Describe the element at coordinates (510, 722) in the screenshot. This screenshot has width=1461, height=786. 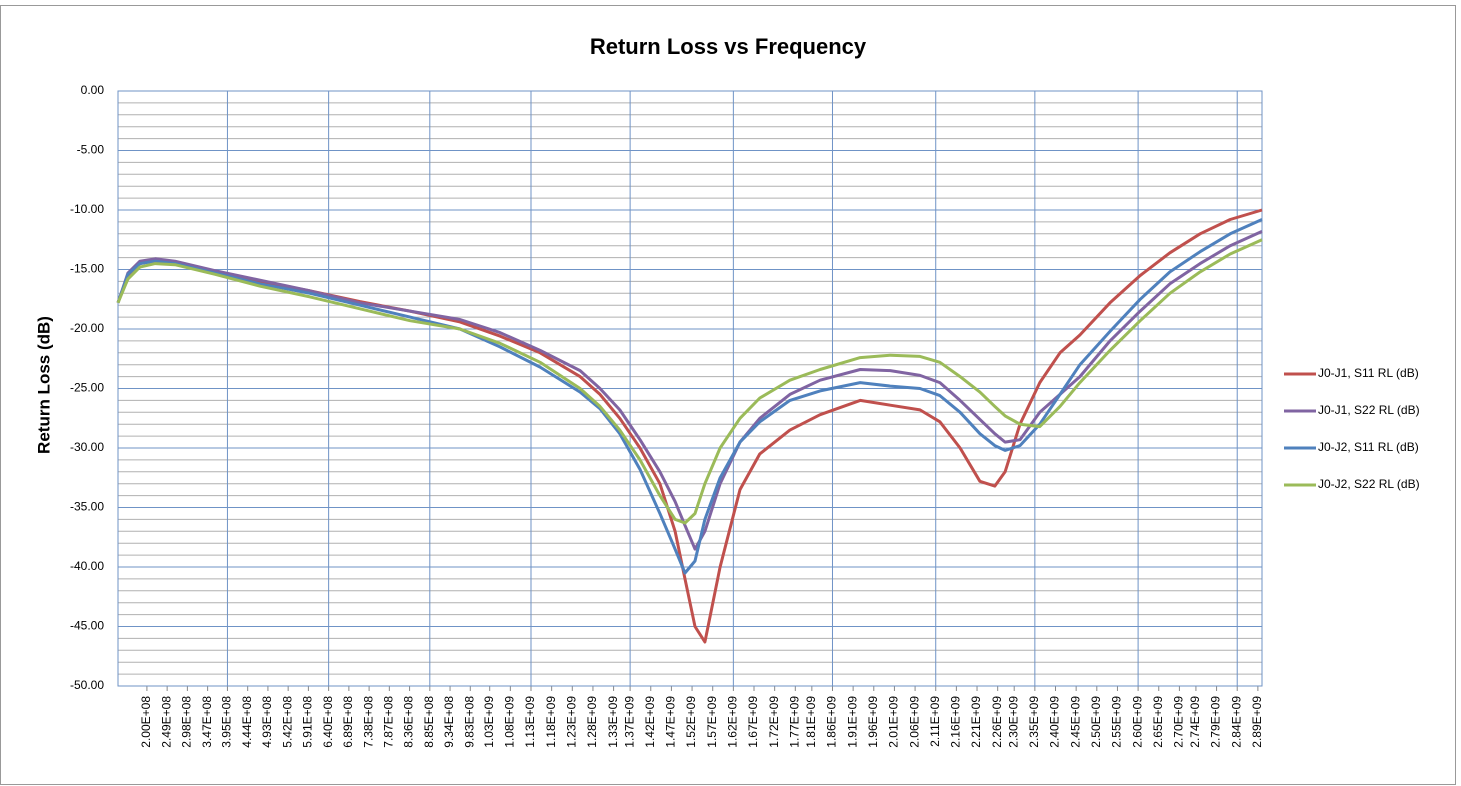
I see `x-tick-label: 1.08E+09` at that location.